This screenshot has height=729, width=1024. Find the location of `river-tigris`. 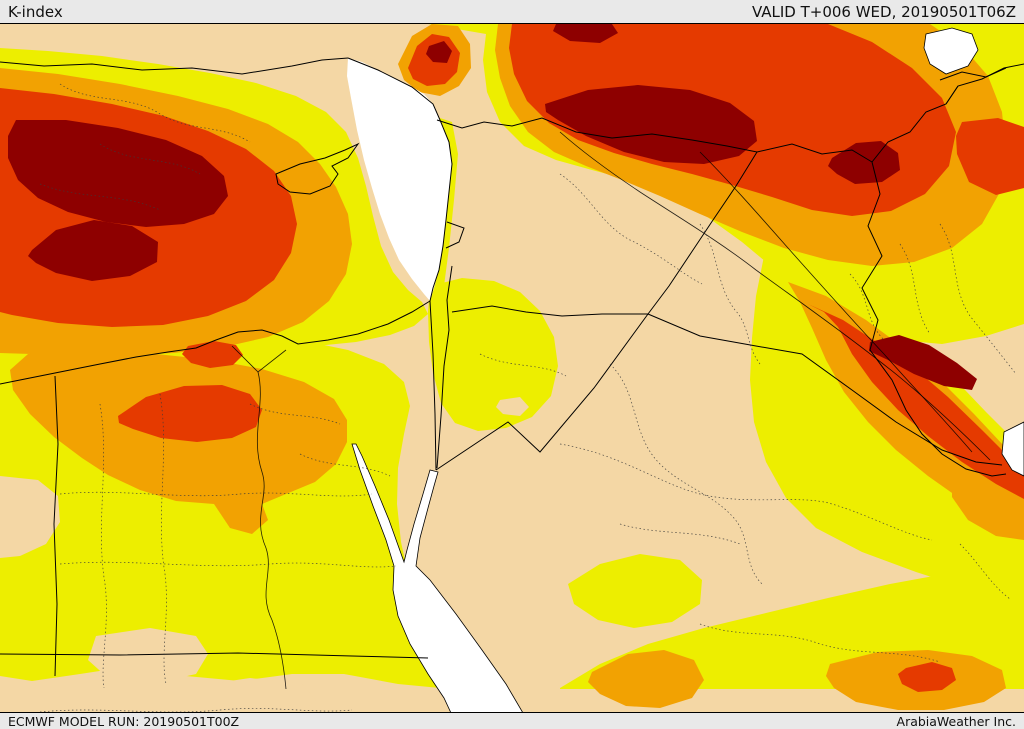

river-tigris is located at coordinates (836, 302).